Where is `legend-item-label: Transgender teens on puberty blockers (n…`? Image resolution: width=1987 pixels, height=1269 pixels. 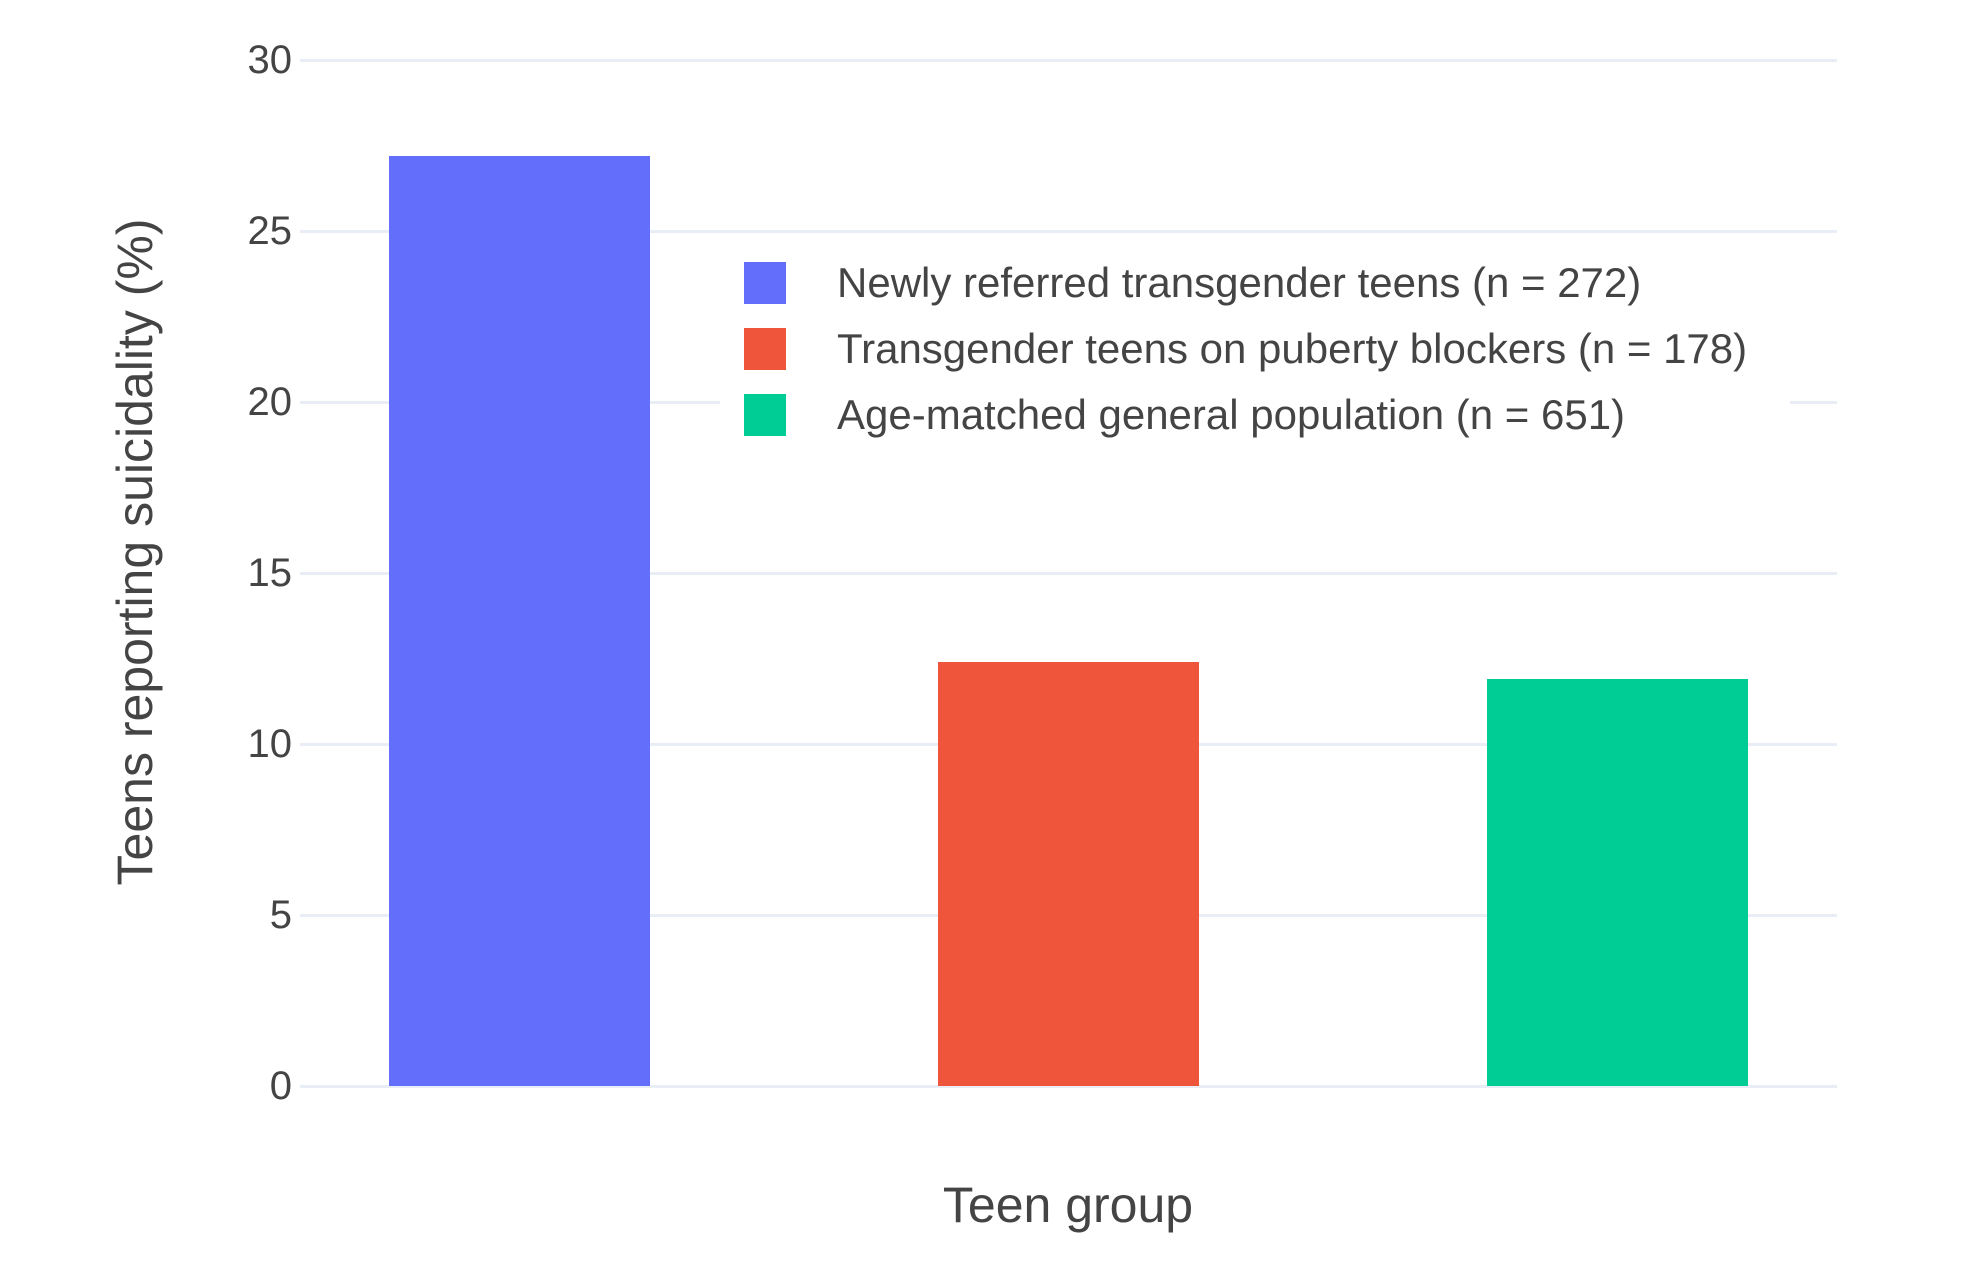
legend-item-label: Transgender teens on puberty blockers (n… is located at coordinates (1292, 348).